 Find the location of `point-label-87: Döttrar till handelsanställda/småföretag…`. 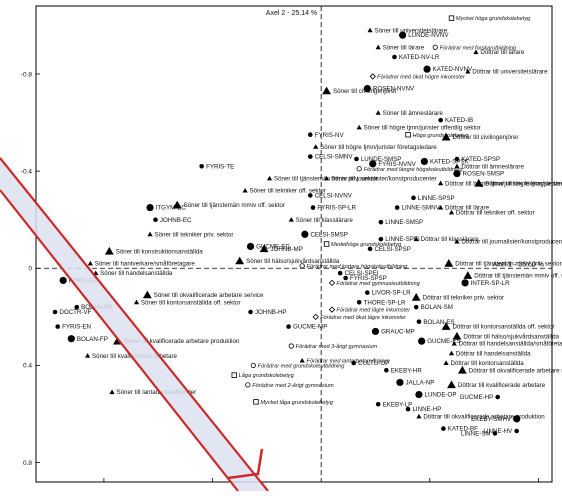

point-label-87: Döttrar till handelsanställda/småföretag… is located at coordinates (510, 344).